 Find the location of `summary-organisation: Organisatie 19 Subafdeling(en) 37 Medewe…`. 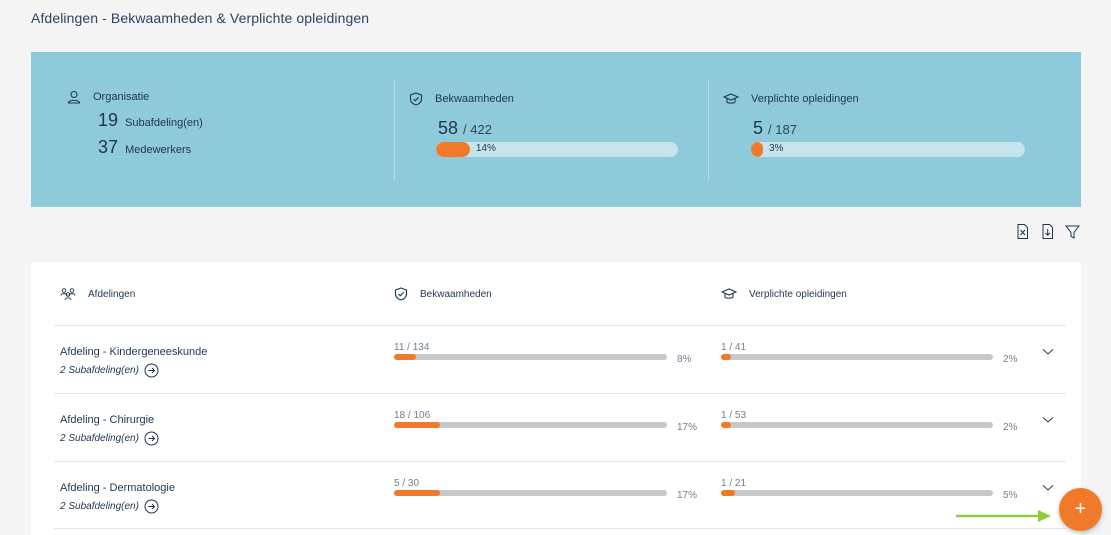

summary-organisation: Organisatie 19 Subafdeling(en) 37 Medewe… is located at coordinates (212, 129).